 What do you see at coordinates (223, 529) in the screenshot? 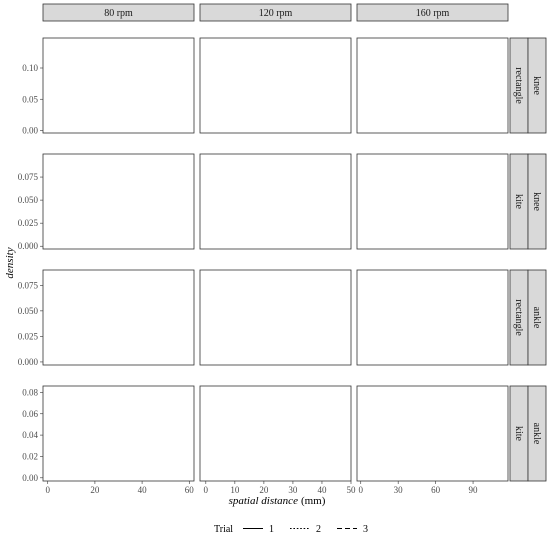
I see `legend-title: Trial` at bounding box center [223, 529].